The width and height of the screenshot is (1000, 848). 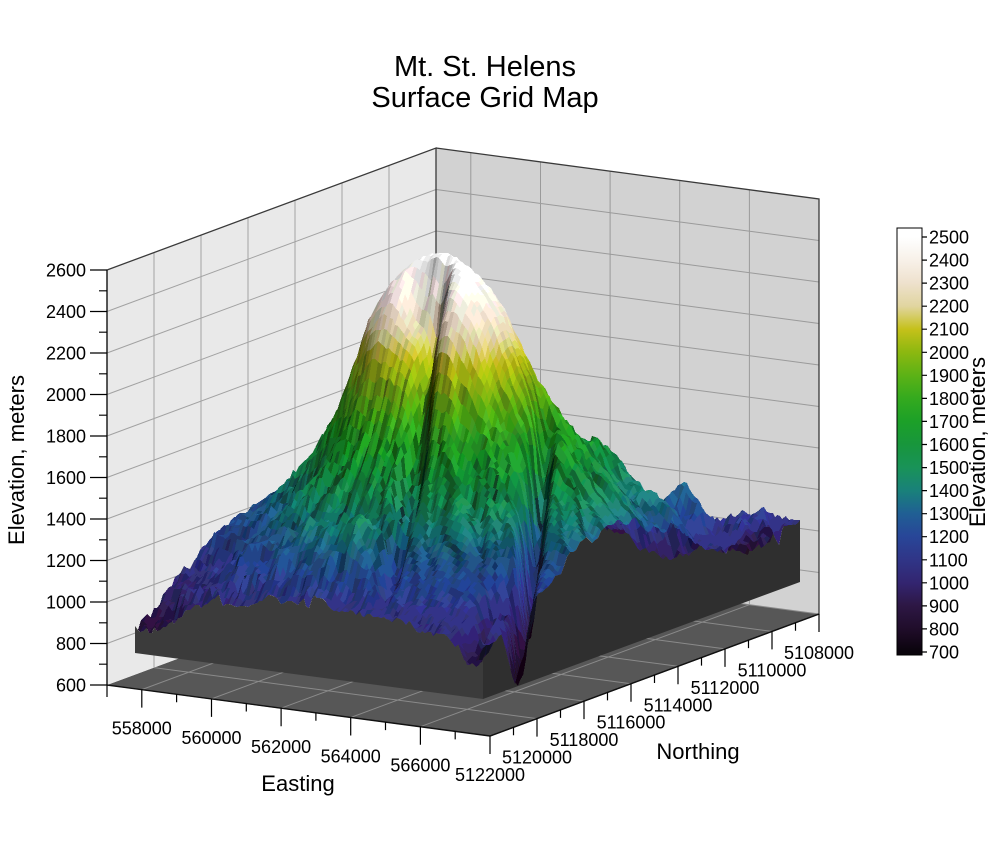 I want to click on svg-text: 1700, so click(x=949, y=422).